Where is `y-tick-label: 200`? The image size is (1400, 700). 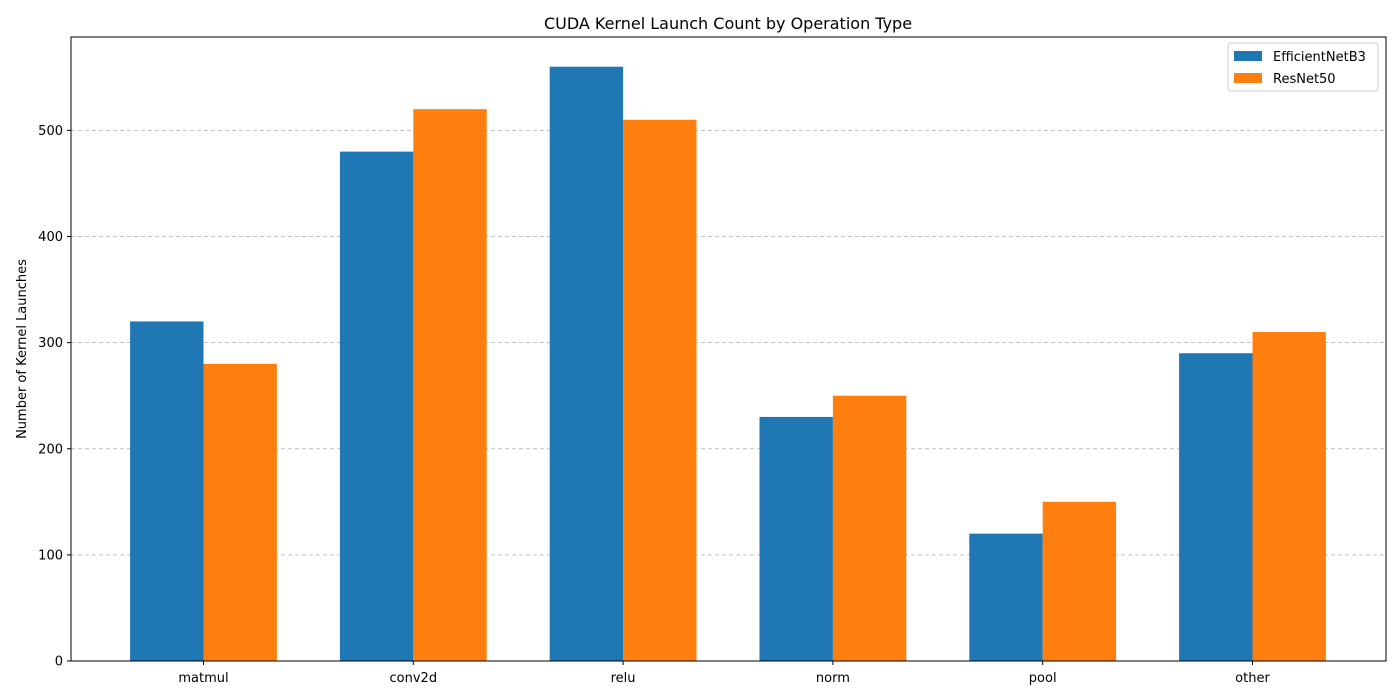 y-tick-label: 200 is located at coordinates (50, 449).